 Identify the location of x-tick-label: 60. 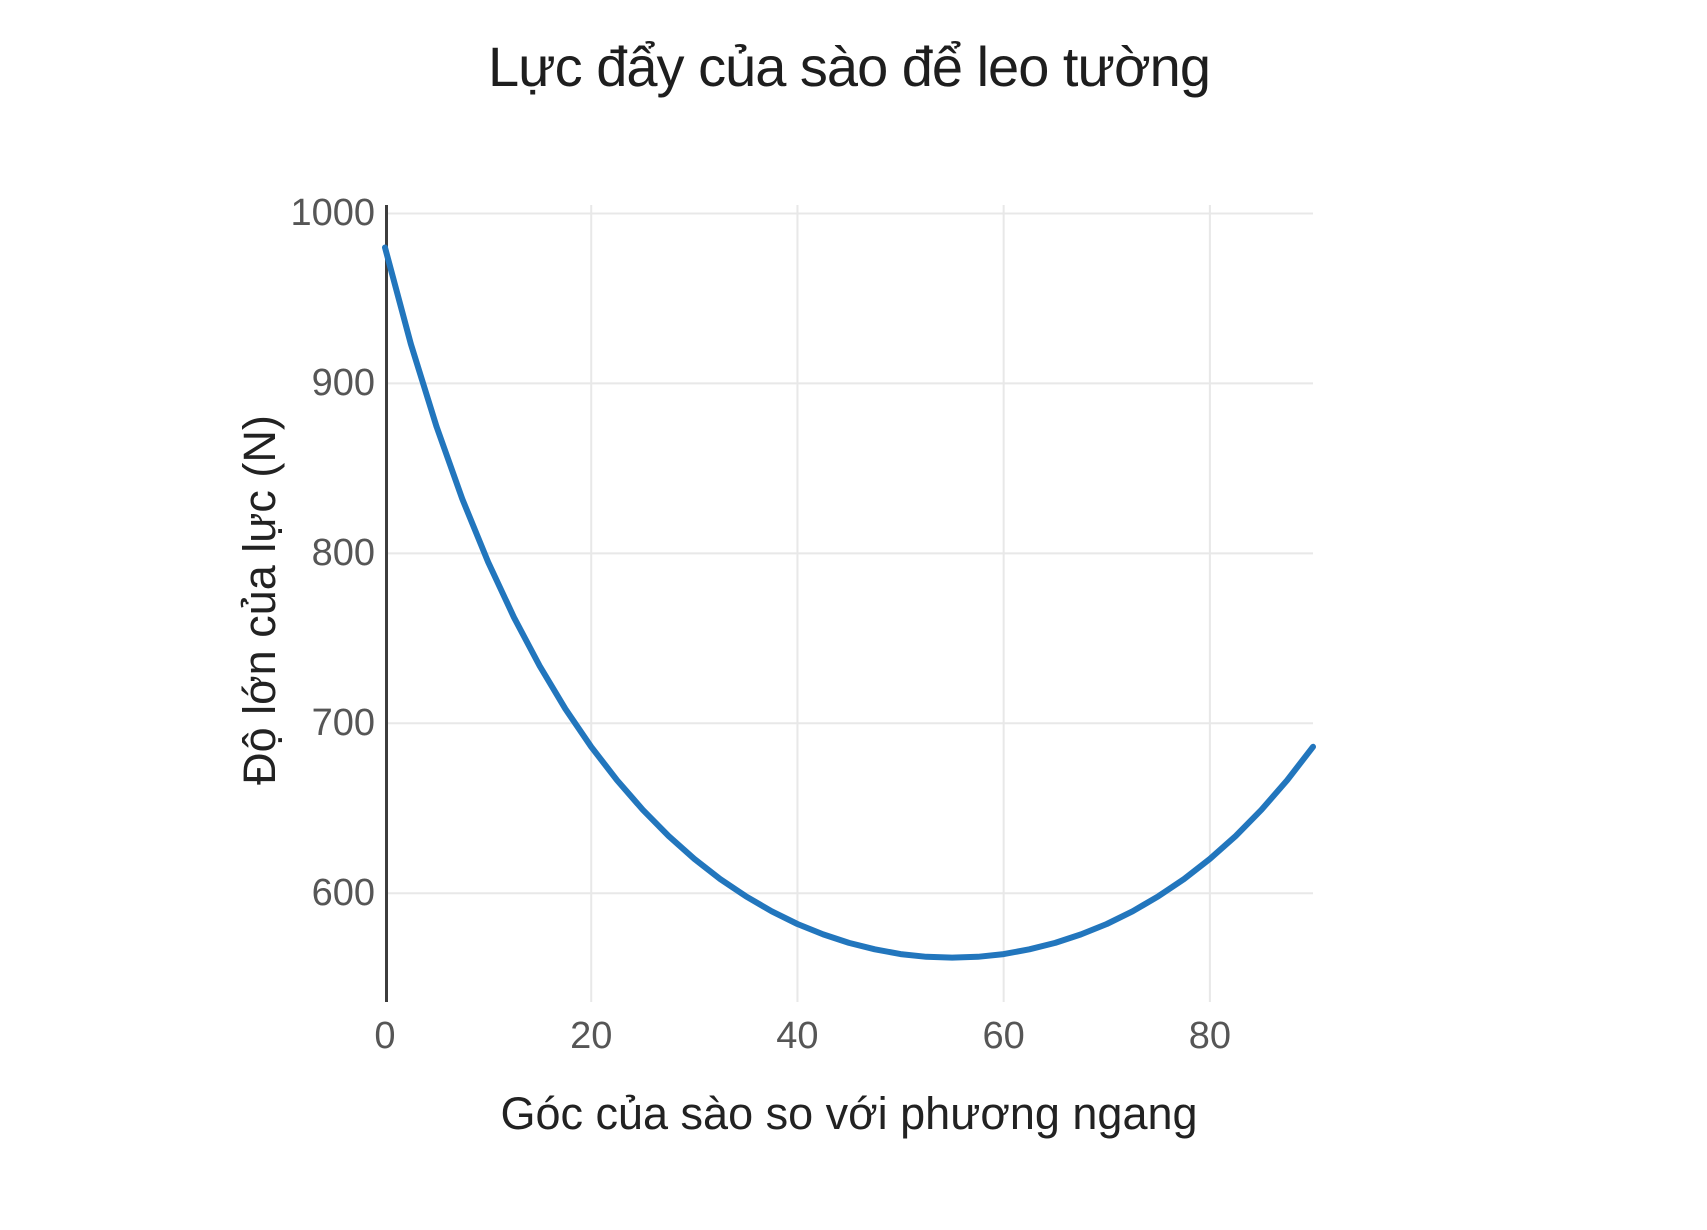
(1003, 1036).